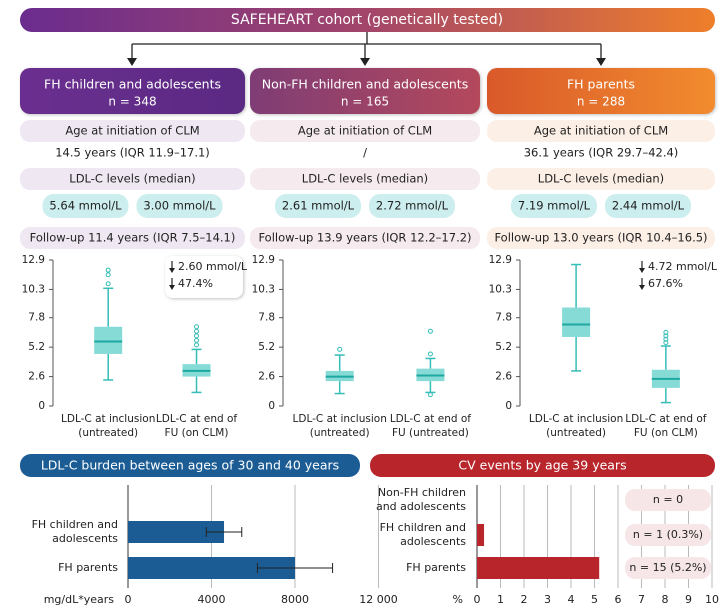 The image size is (724, 615). I want to click on row-label: Follow-up 13.0 years (IQR 10.4–16.5), so click(600, 238).